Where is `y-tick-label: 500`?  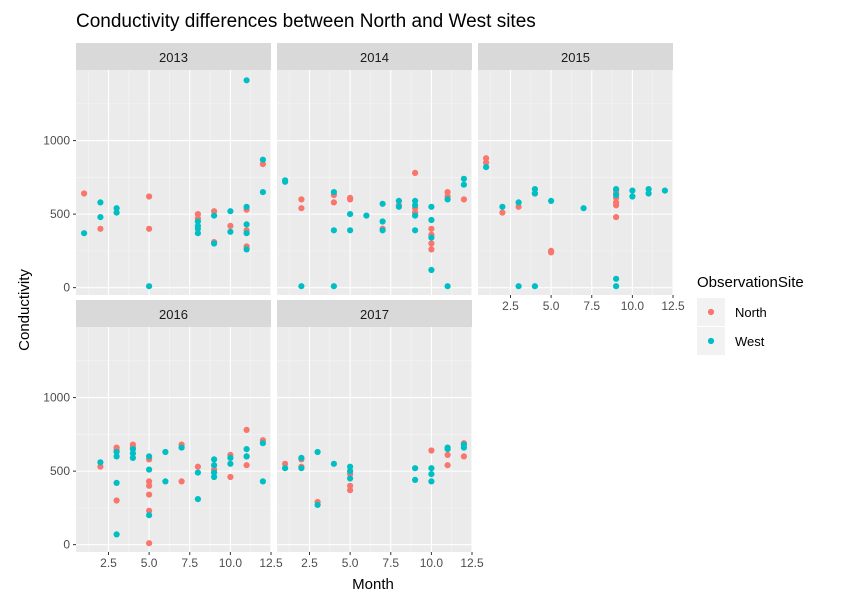
y-tick-label: 500 is located at coordinates (60, 214).